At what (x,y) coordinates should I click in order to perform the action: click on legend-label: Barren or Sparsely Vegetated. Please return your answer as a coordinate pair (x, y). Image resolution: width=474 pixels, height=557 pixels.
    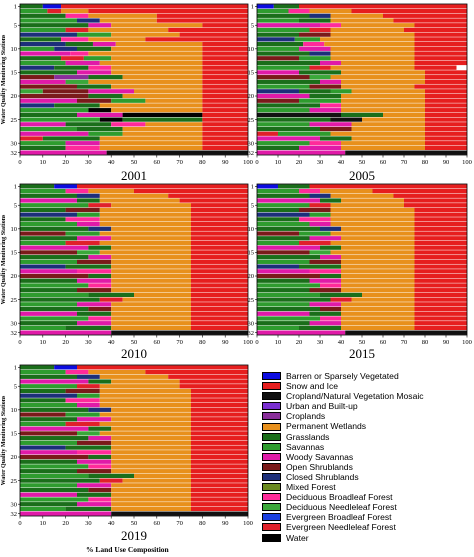
    Looking at the image, I should click on (342, 376).